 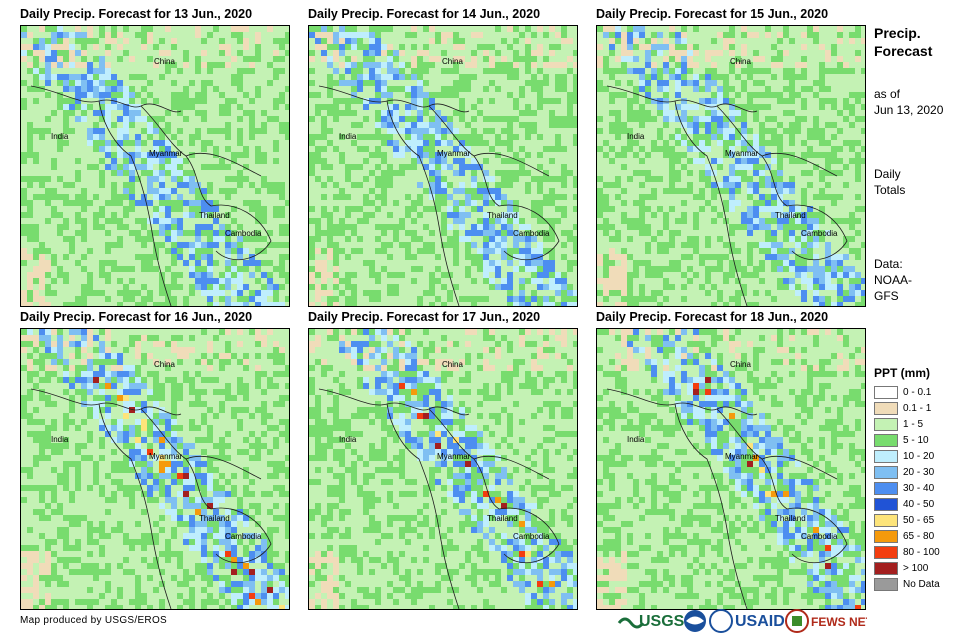 What do you see at coordinates (908, 102) in the screenshot?
I see `as-of-block: as of Jun 13, 2020` at bounding box center [908, 102].